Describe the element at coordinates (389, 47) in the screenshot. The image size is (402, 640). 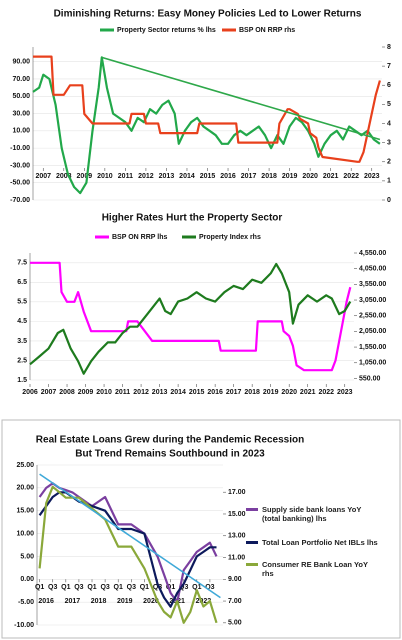
I see `y2-tick-label: 8` at that location.